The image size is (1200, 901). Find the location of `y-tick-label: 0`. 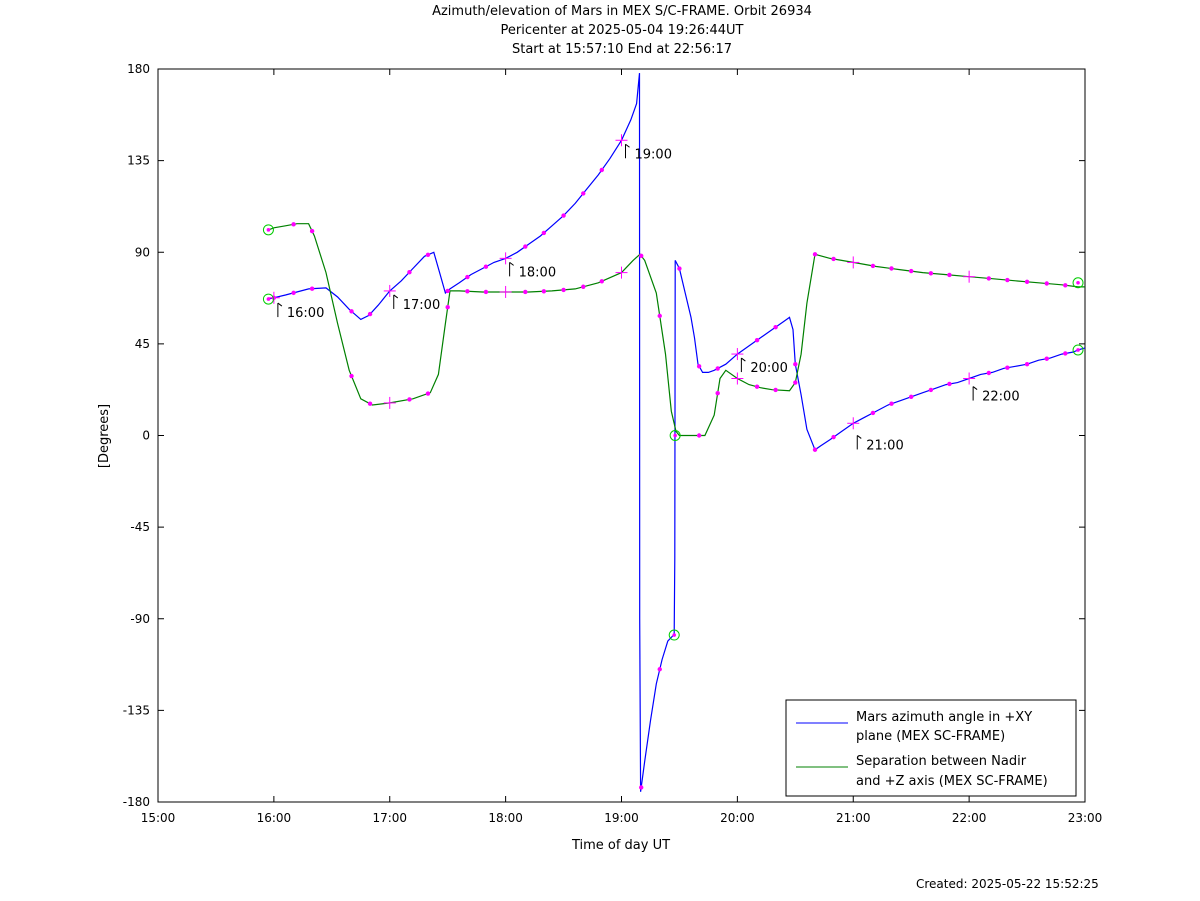

y-tick-label: 0 is located at coordinates (146, 436).